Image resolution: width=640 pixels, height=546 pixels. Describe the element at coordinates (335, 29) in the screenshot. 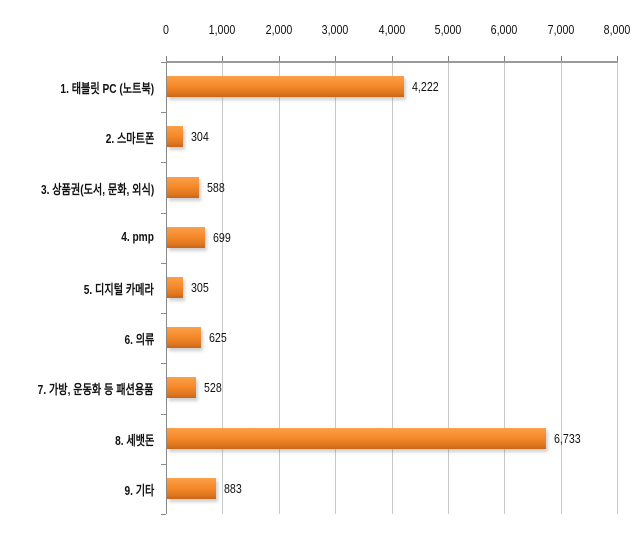

I see `x-tick-label: 3,000` at that location.